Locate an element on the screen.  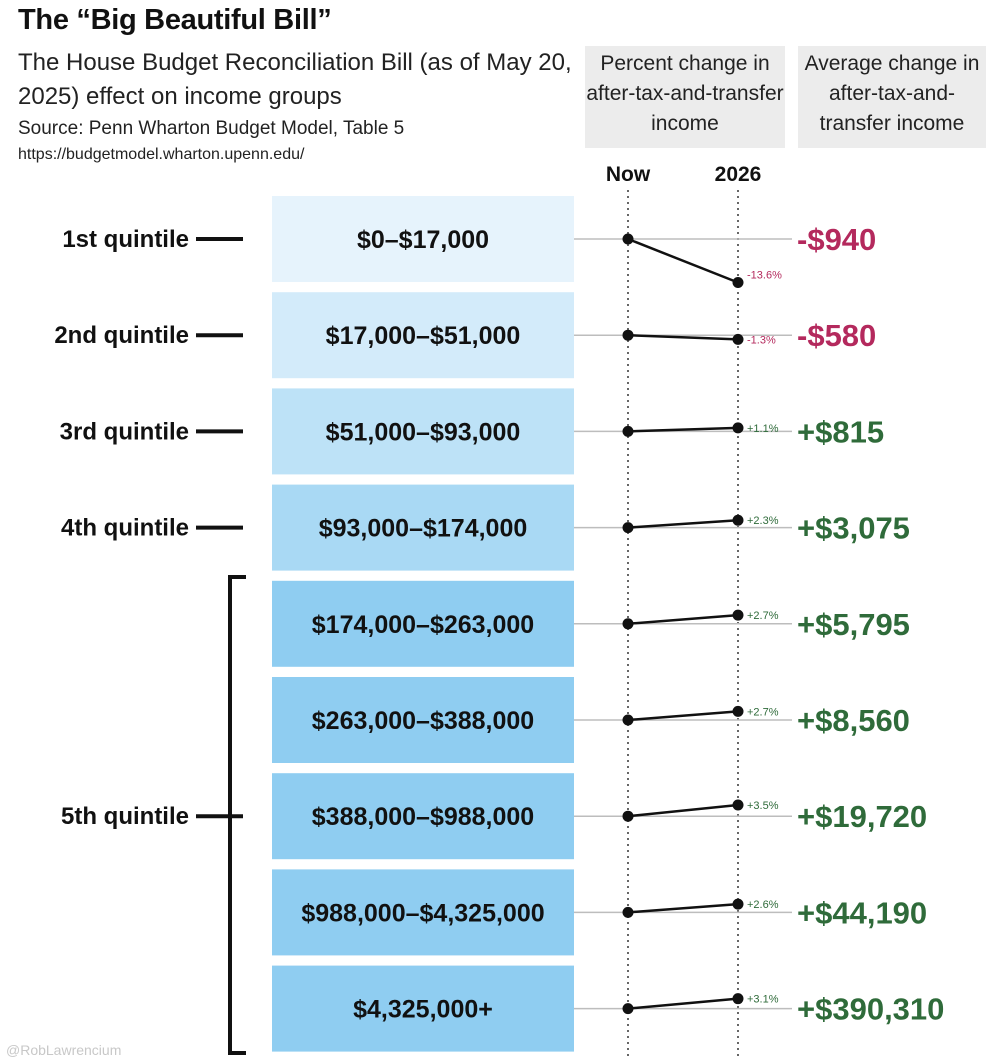
income-bracket-label: $388,000–$988,000 is located at coordinates (423, 817).